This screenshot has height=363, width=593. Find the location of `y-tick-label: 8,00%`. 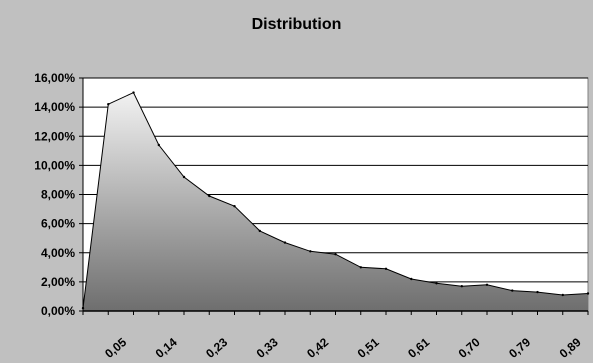

y-tick-label: 8,00% is located at coordinates (58, 195).